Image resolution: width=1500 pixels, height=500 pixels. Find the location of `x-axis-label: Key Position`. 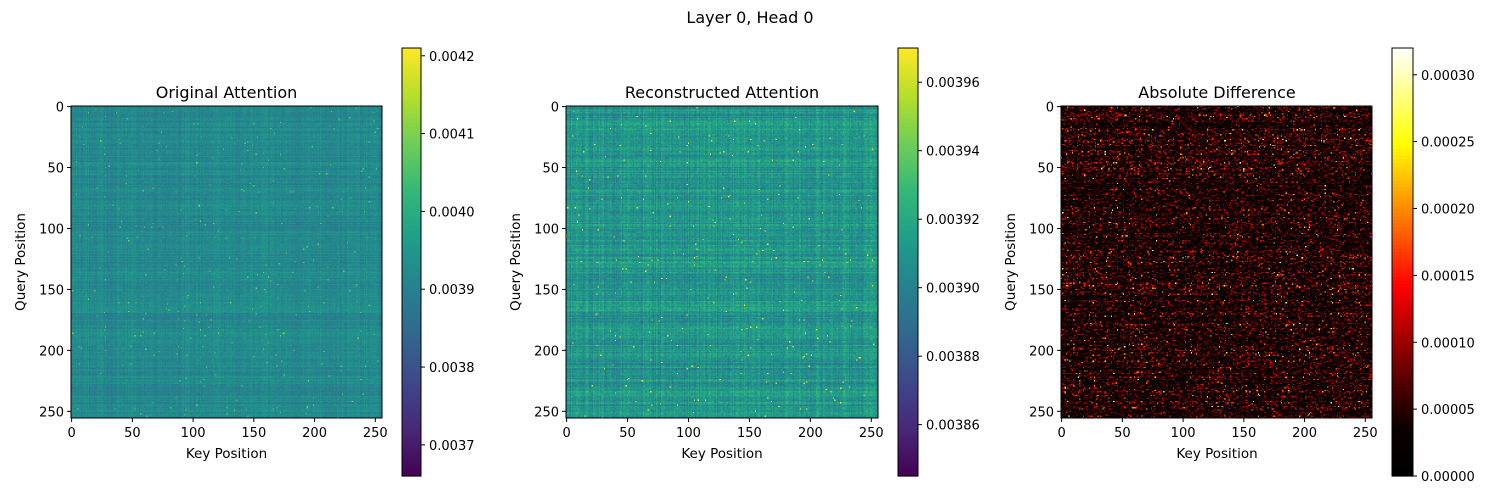

x-axis-label: Key Position is located at coordinates (721, 454).